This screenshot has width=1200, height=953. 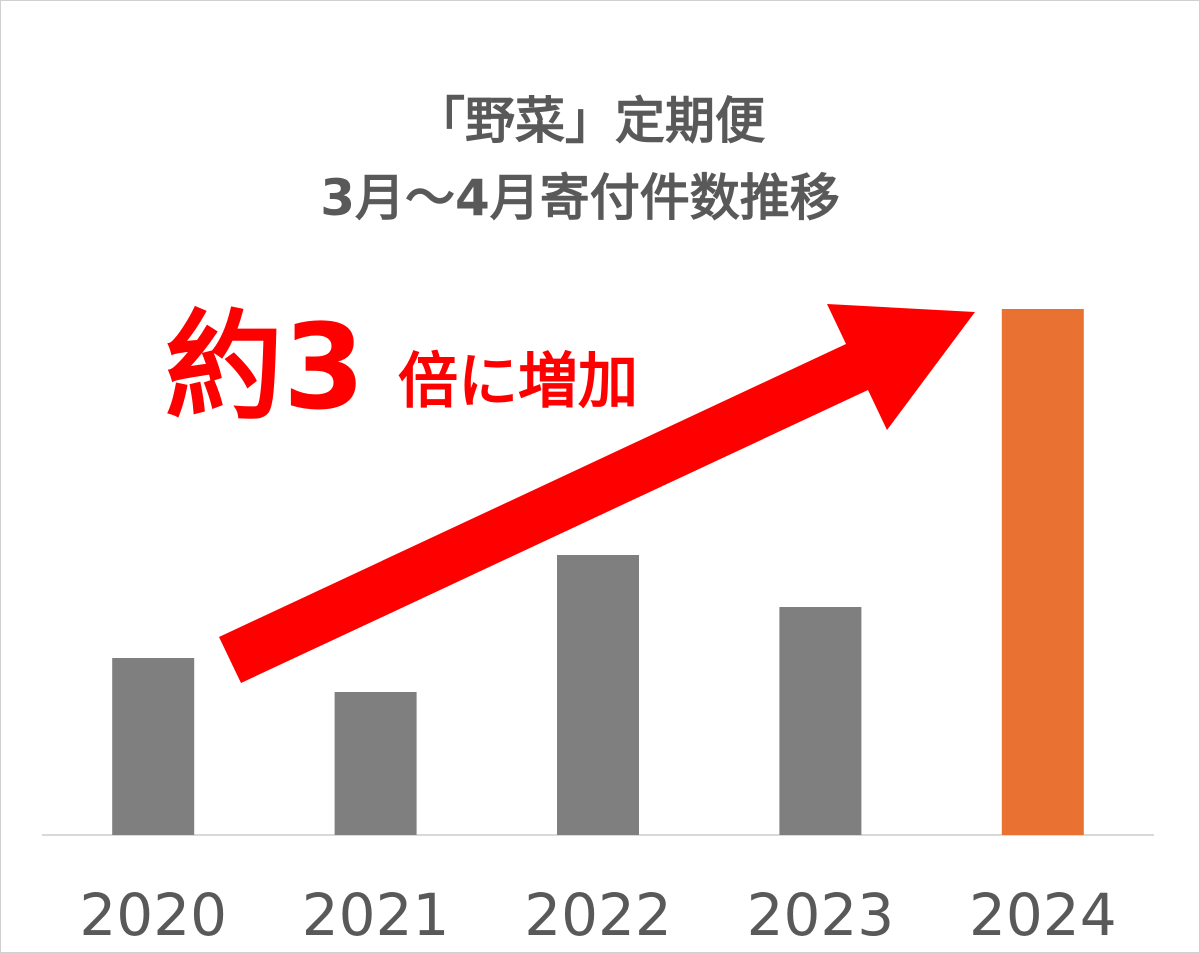 What do you see at coordinates (153, 915) in the screenshot?
I see `x-tick-label: 2020` at bounding box center [153, 915].